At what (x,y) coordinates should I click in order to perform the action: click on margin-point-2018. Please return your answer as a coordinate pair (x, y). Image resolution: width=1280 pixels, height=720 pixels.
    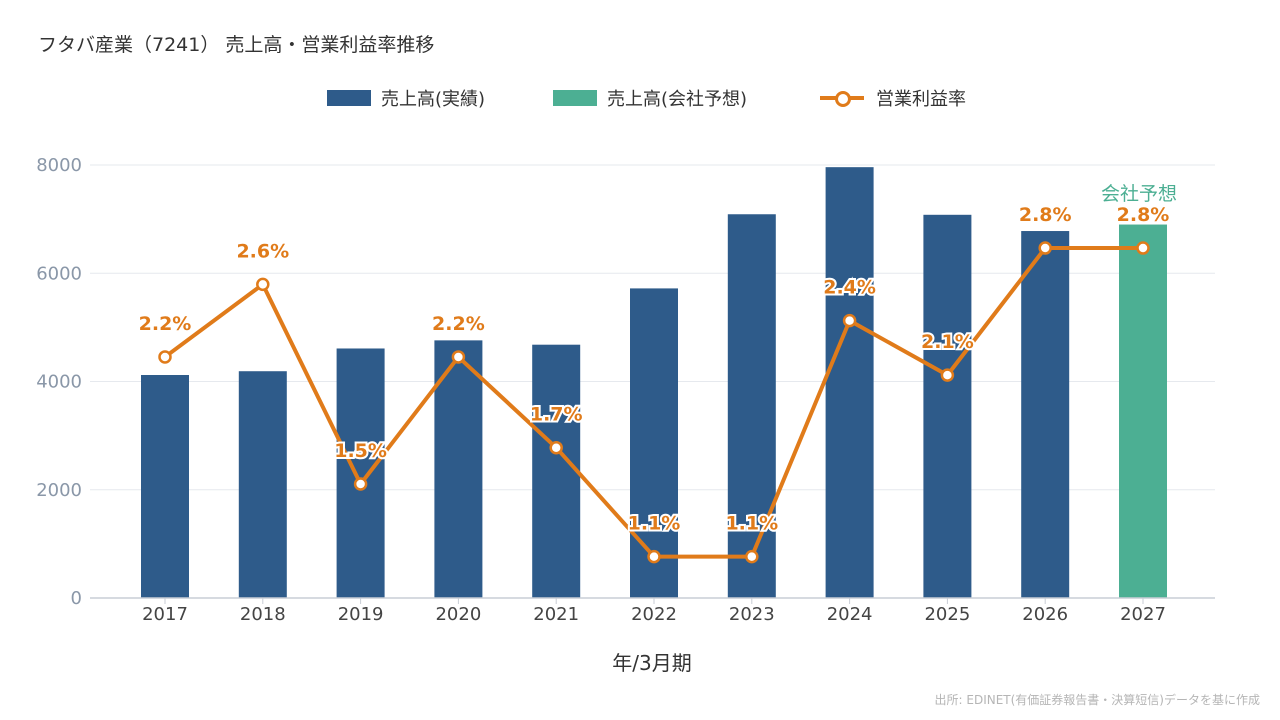
    Looking at the image, I should click on (263, 284).